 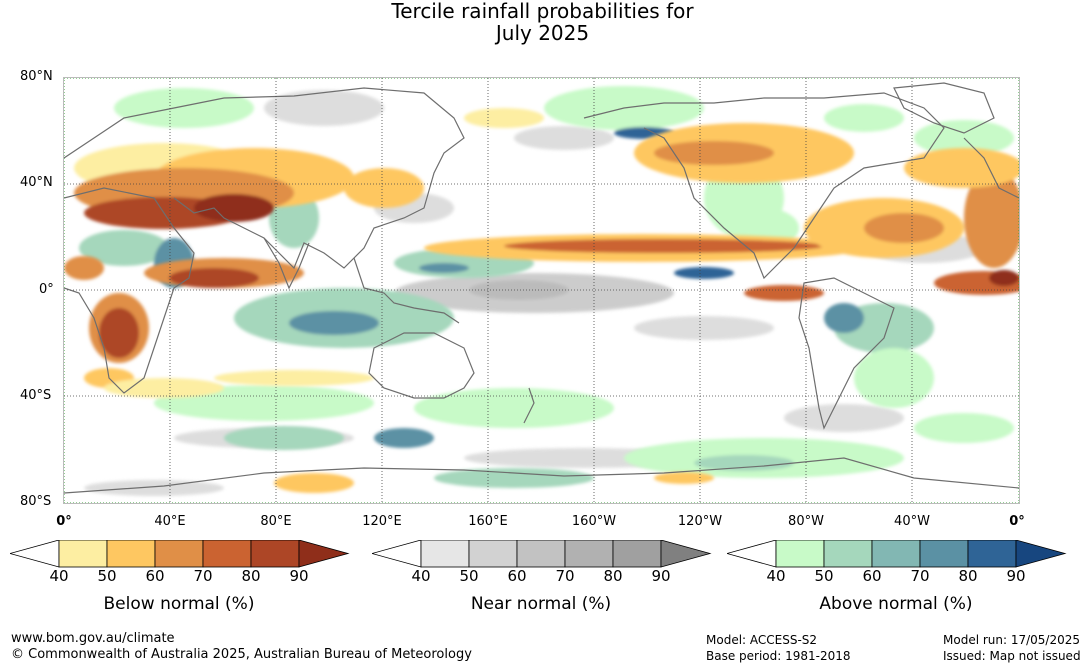 What do you see at coordinates (421, 576) in the screenshot?
I see `tick-near-40: 40` at bounding box center [421, 576].